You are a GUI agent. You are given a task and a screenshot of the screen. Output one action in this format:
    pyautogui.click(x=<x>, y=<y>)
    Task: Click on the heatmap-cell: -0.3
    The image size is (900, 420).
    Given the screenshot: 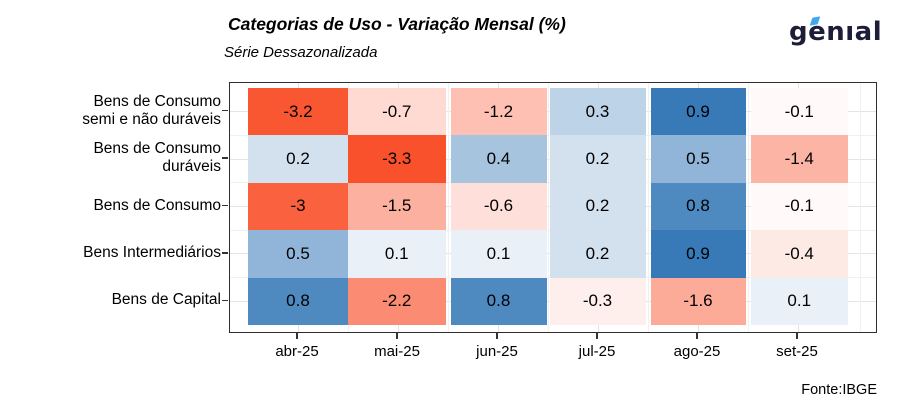 What is the action you would take?
    pyautogui.click(x=597, y=301)
    